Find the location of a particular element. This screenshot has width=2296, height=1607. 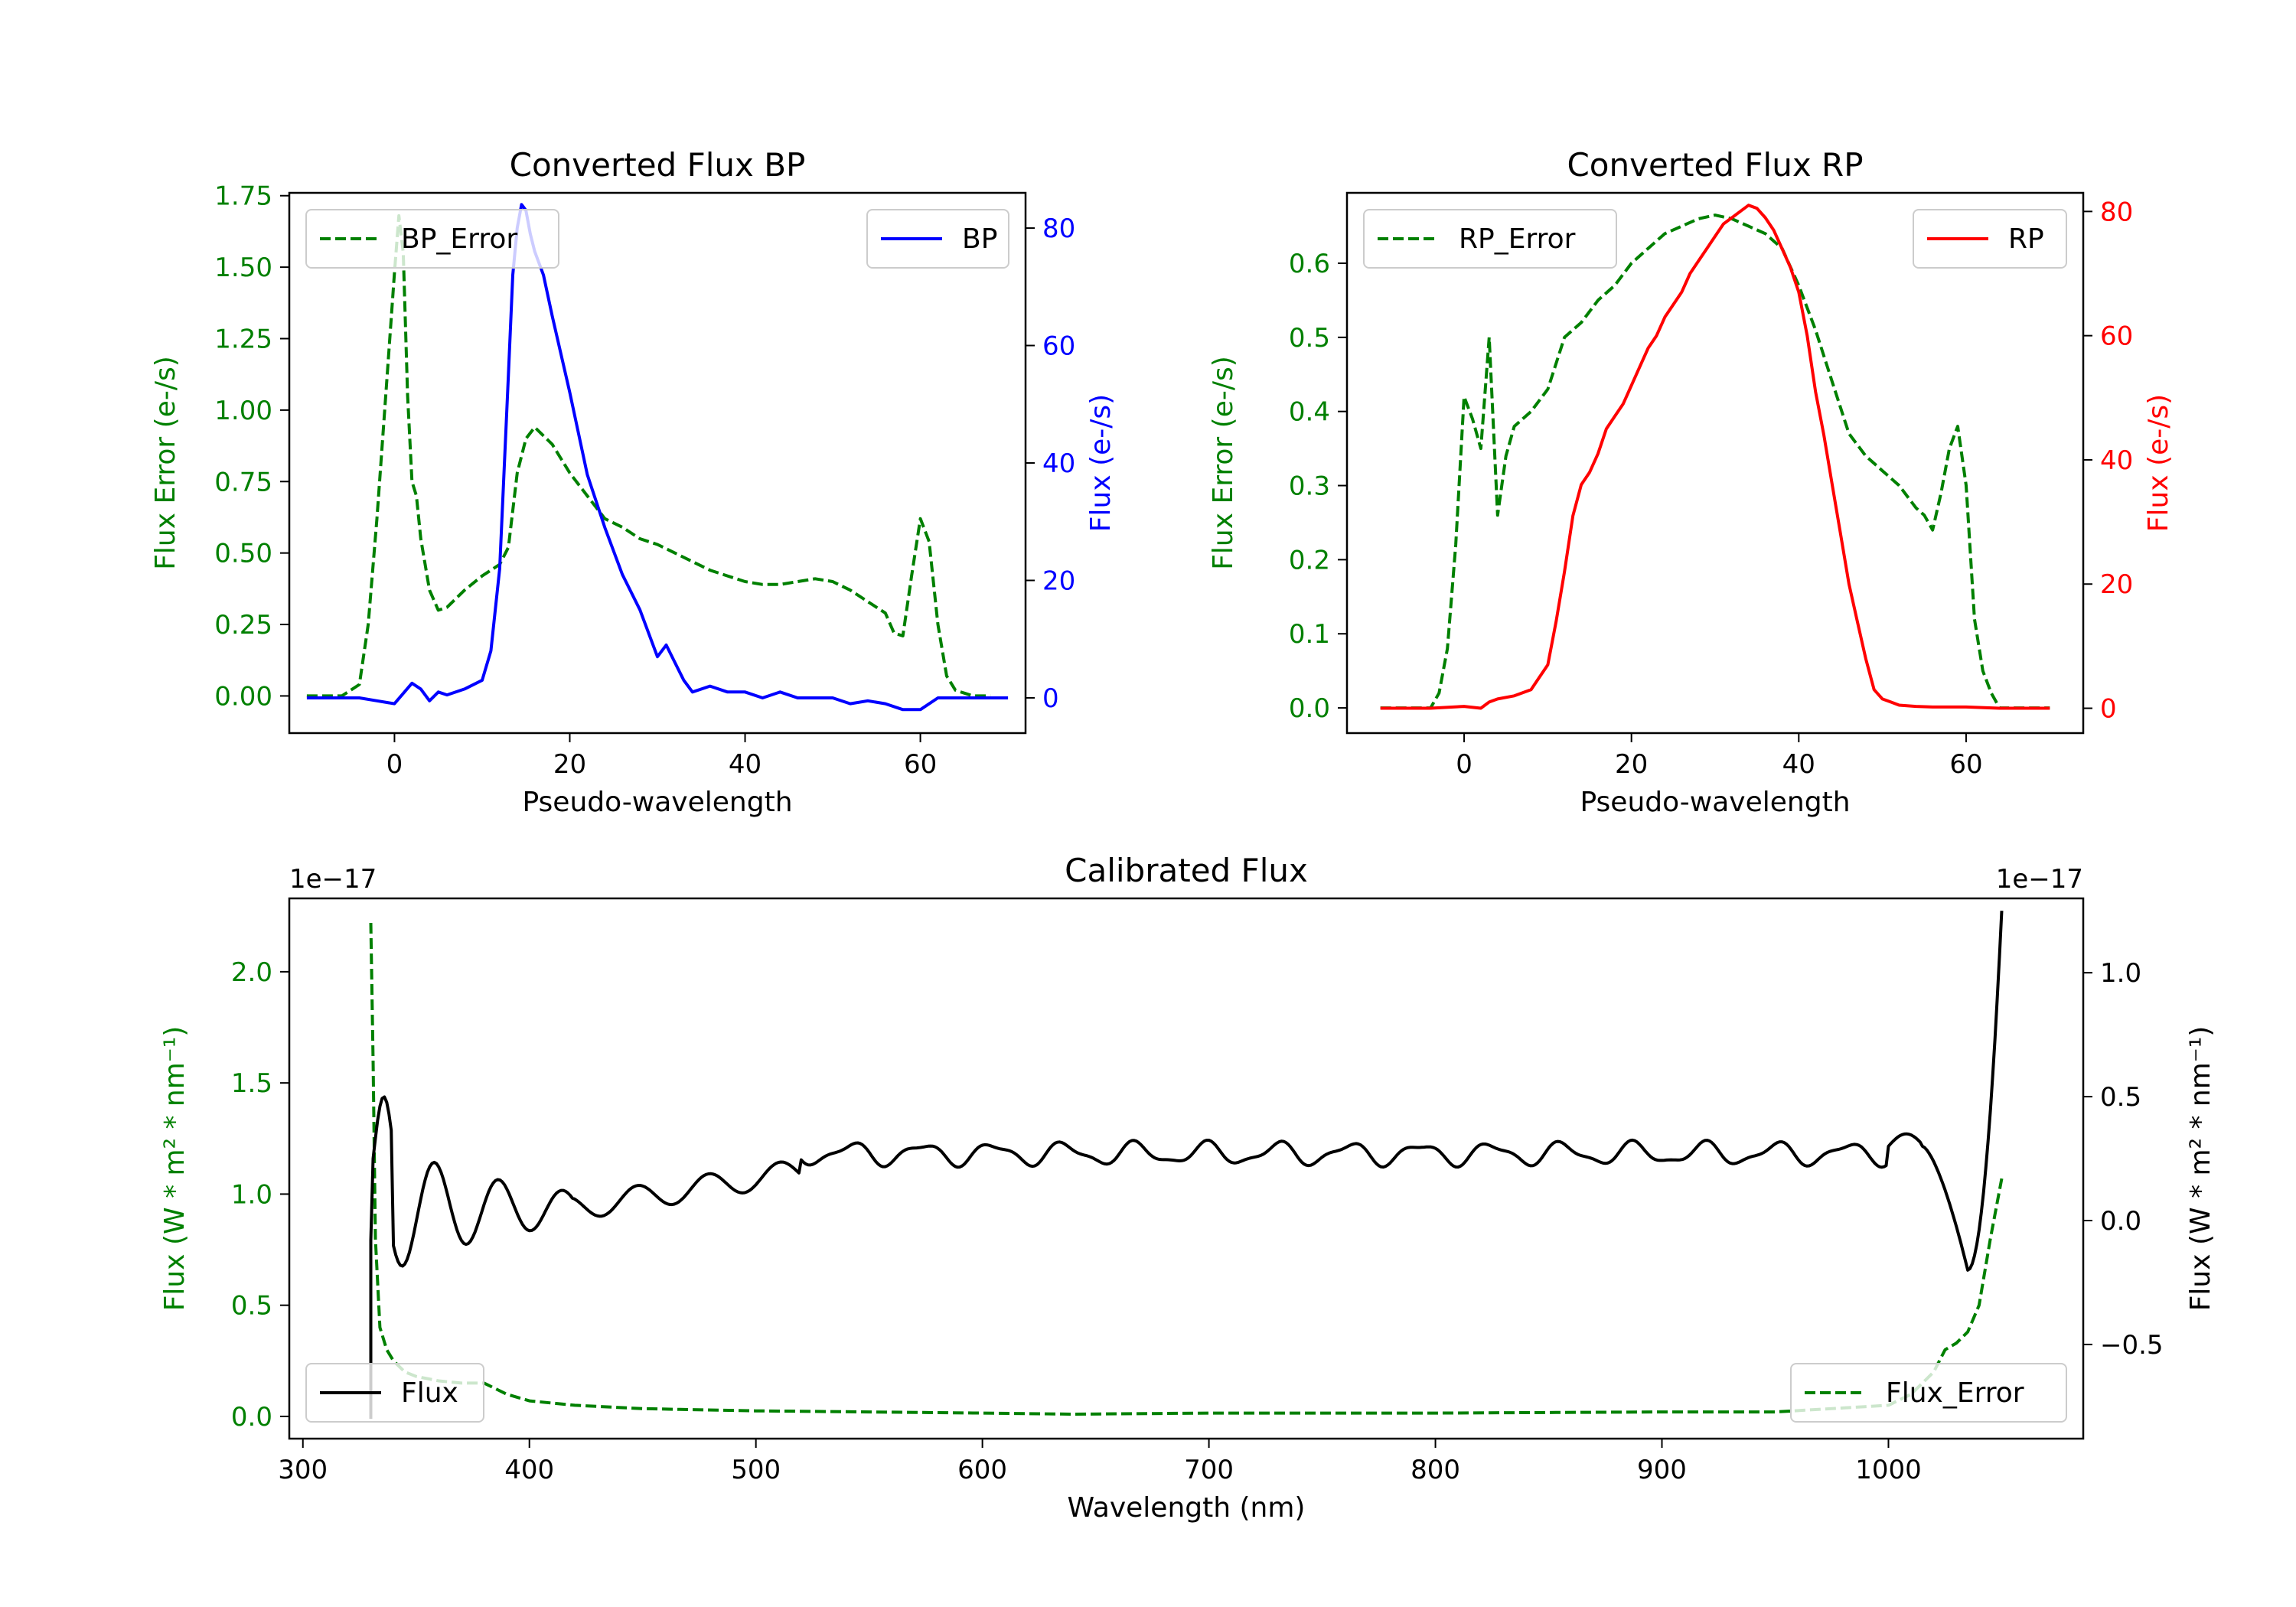

legend-bp-error: BP_Error is located at coordinates (432, 239).